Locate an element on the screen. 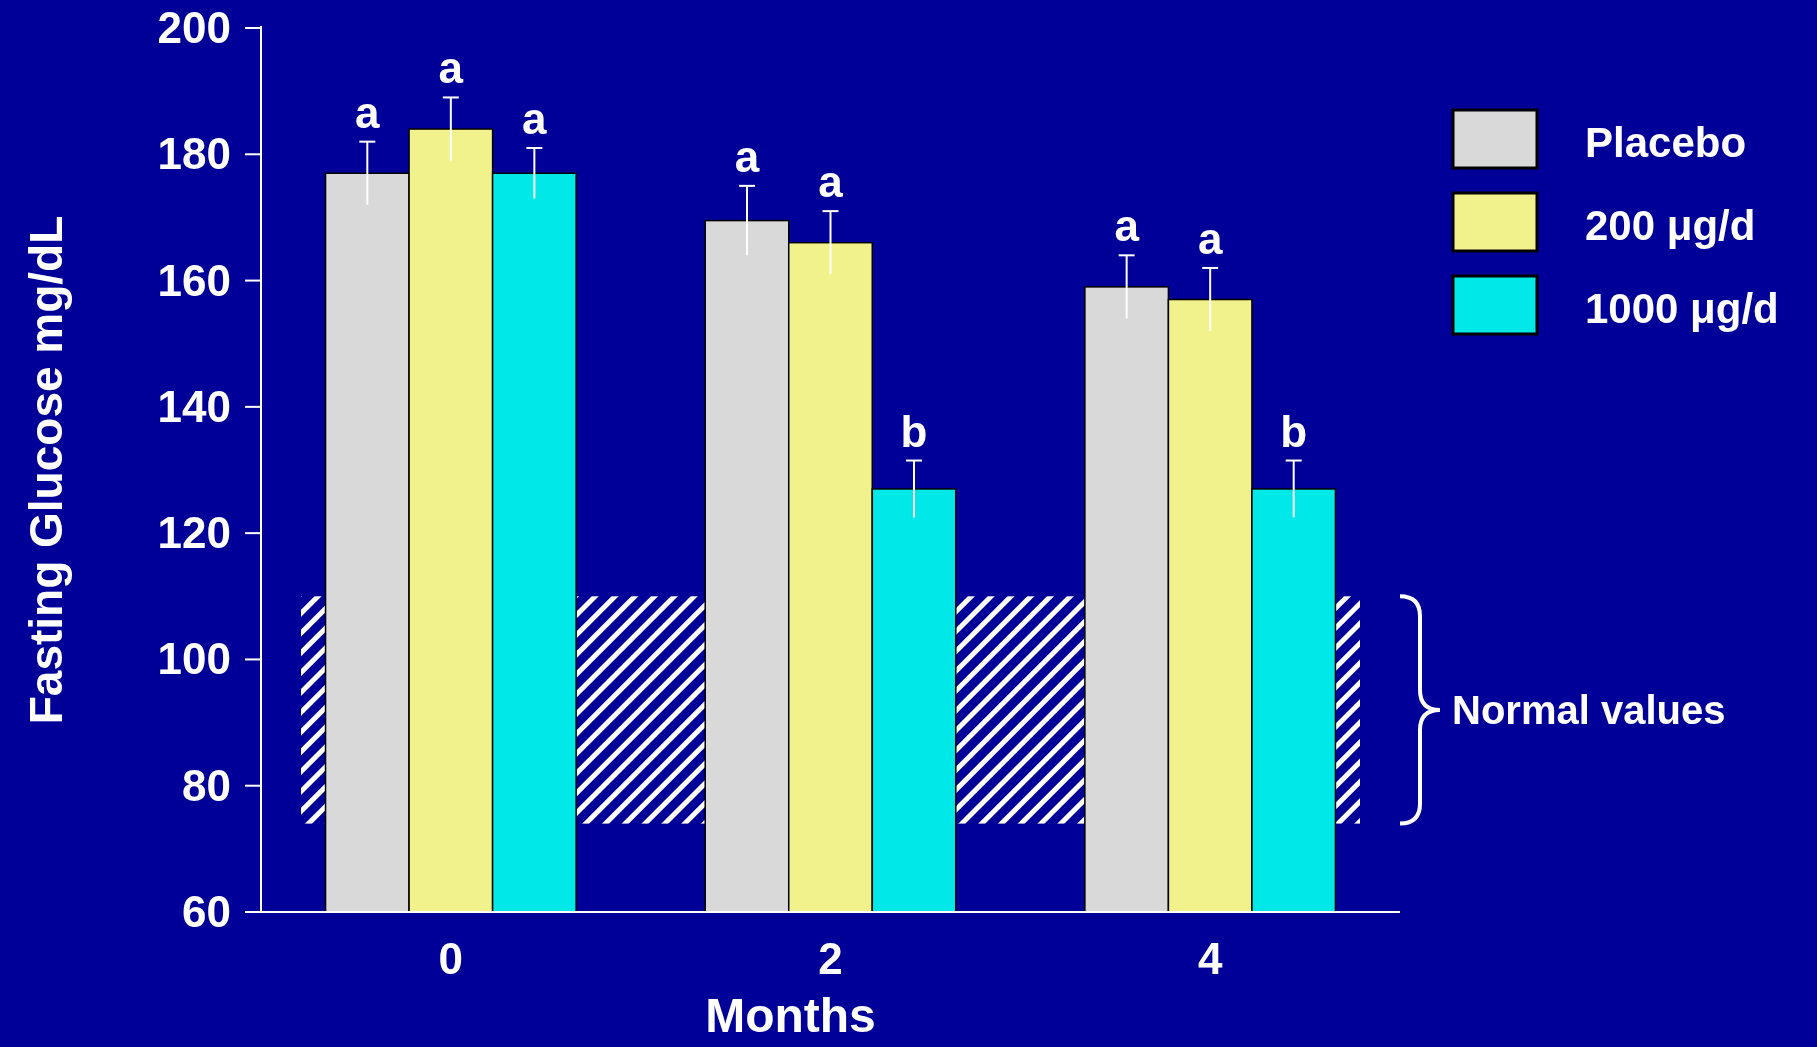  x-tick-label: 2 is located at coordinates (830, 958).